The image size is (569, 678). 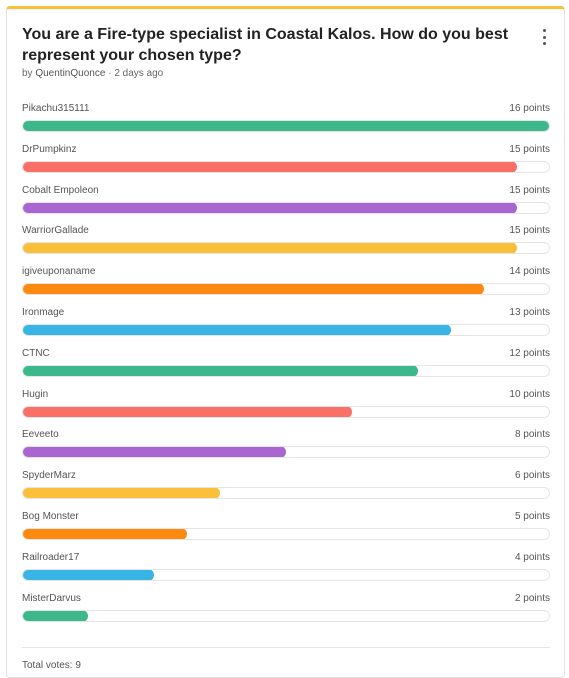 What do you see at coordinates (286, 476) in the screenshot?
I see `option-header: SpyderMarz 6 points` at bounding box center [286, 476].